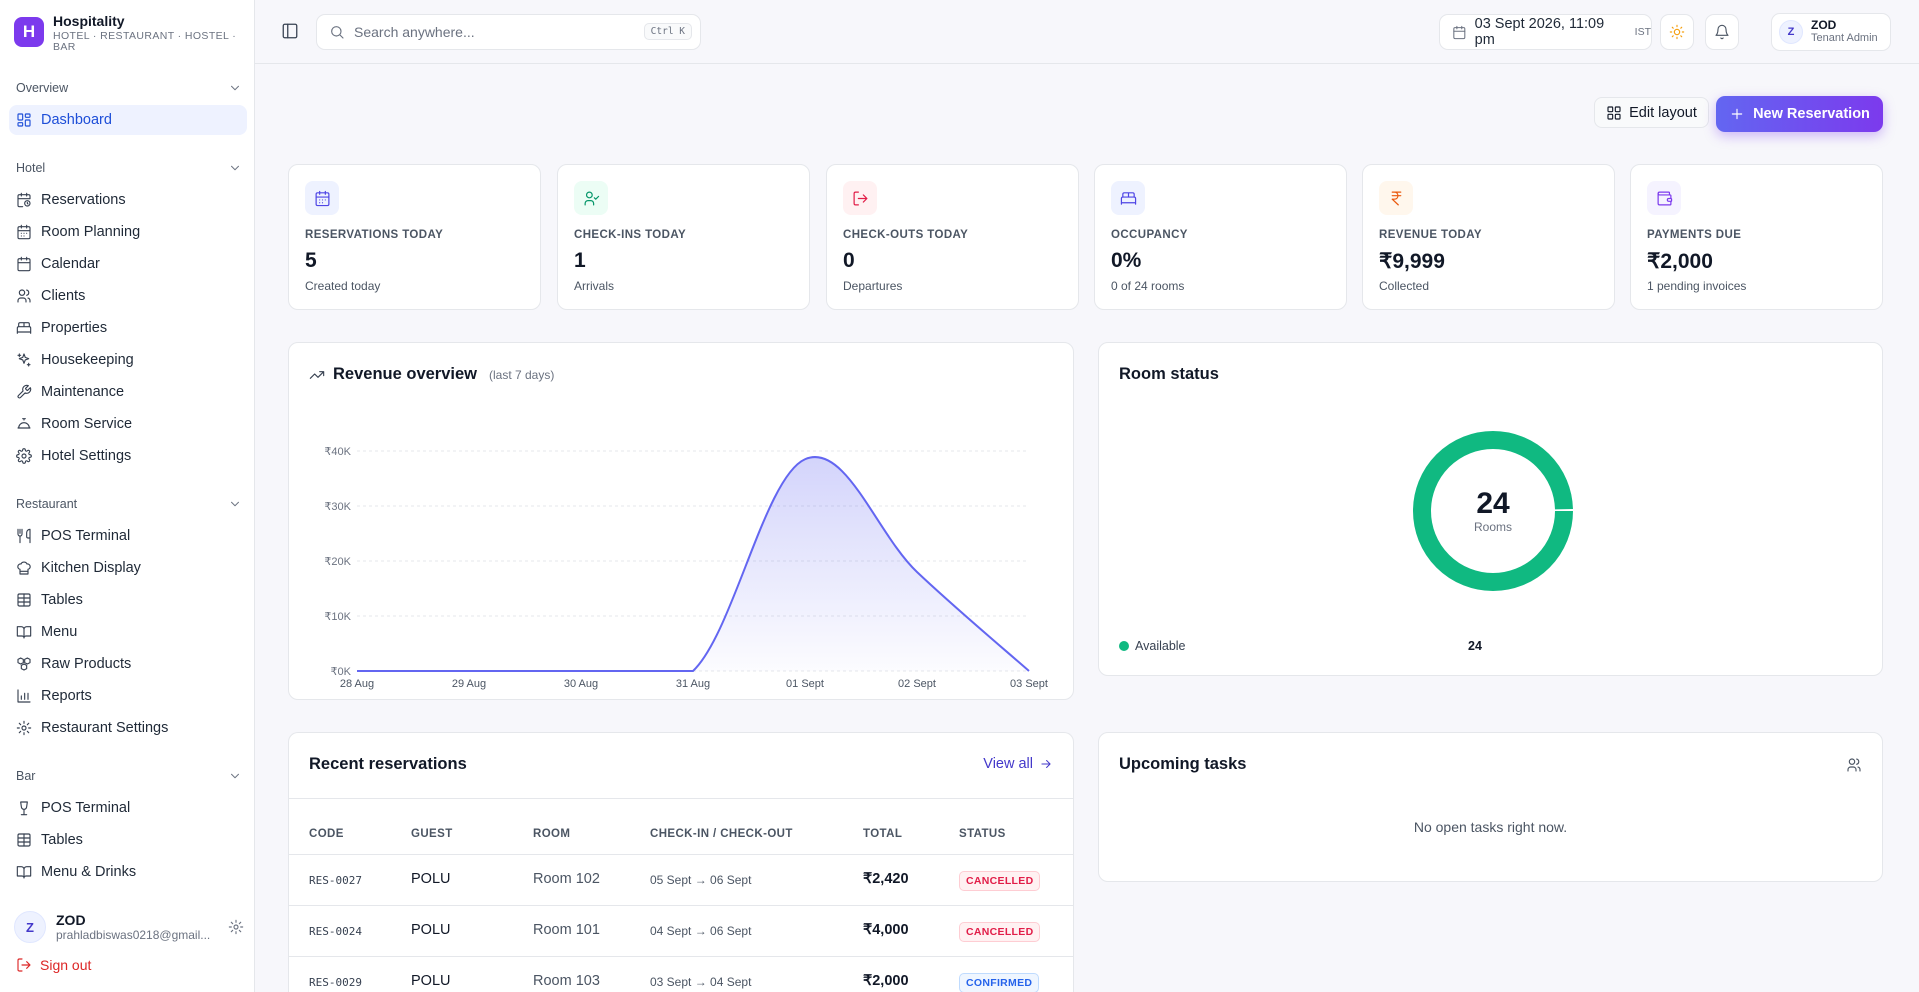 This screenshot has width=1919, height=992. I want to click on kpi-card-revenue: REVENUE TODAY ₹9,999 Collected, so click(1488, 237).